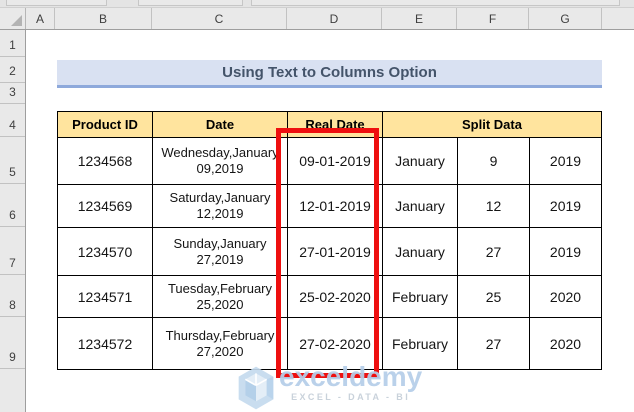  I want to click on cell-d9-real-date: 27-02-2020, so click(335, 344).